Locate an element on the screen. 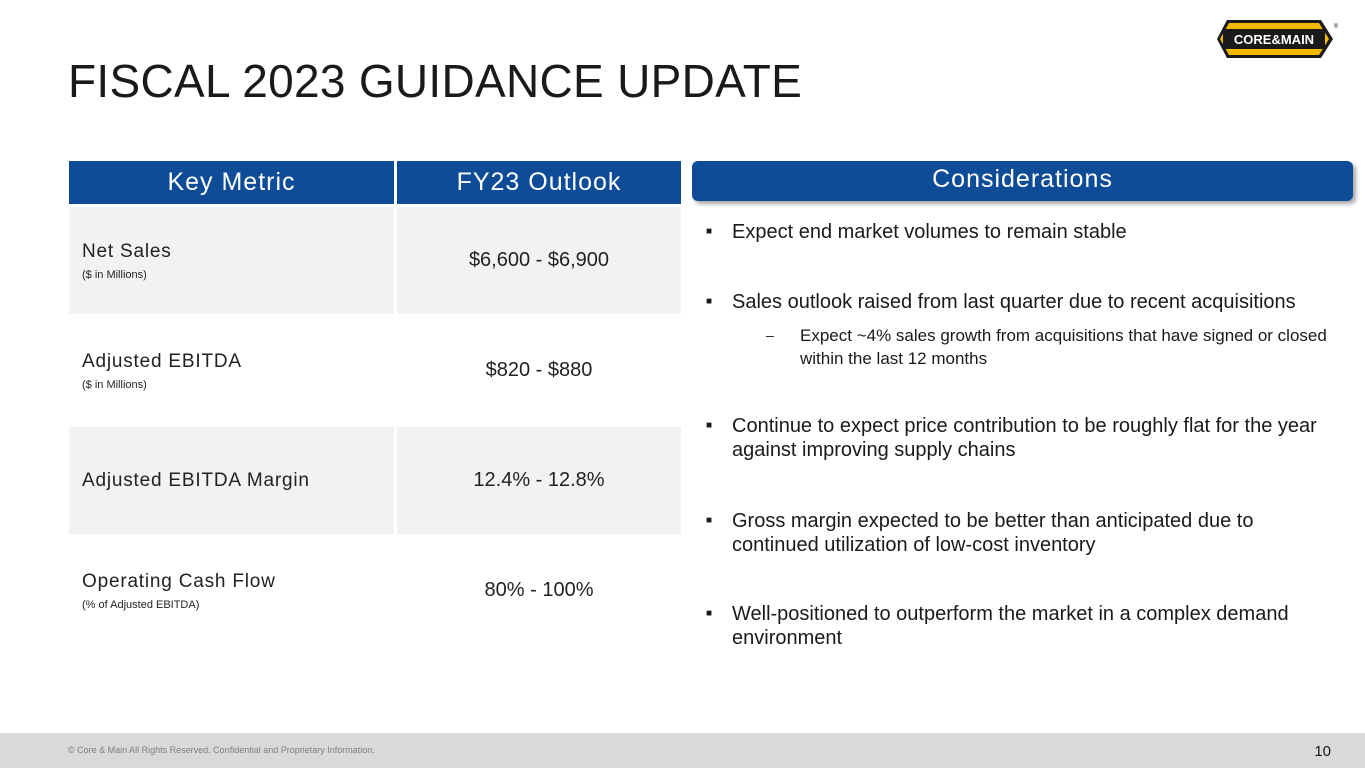 The image size is (1365, 768). metric-cell: Net Sales ($ in Millions) is located at coordinates (231, 260).